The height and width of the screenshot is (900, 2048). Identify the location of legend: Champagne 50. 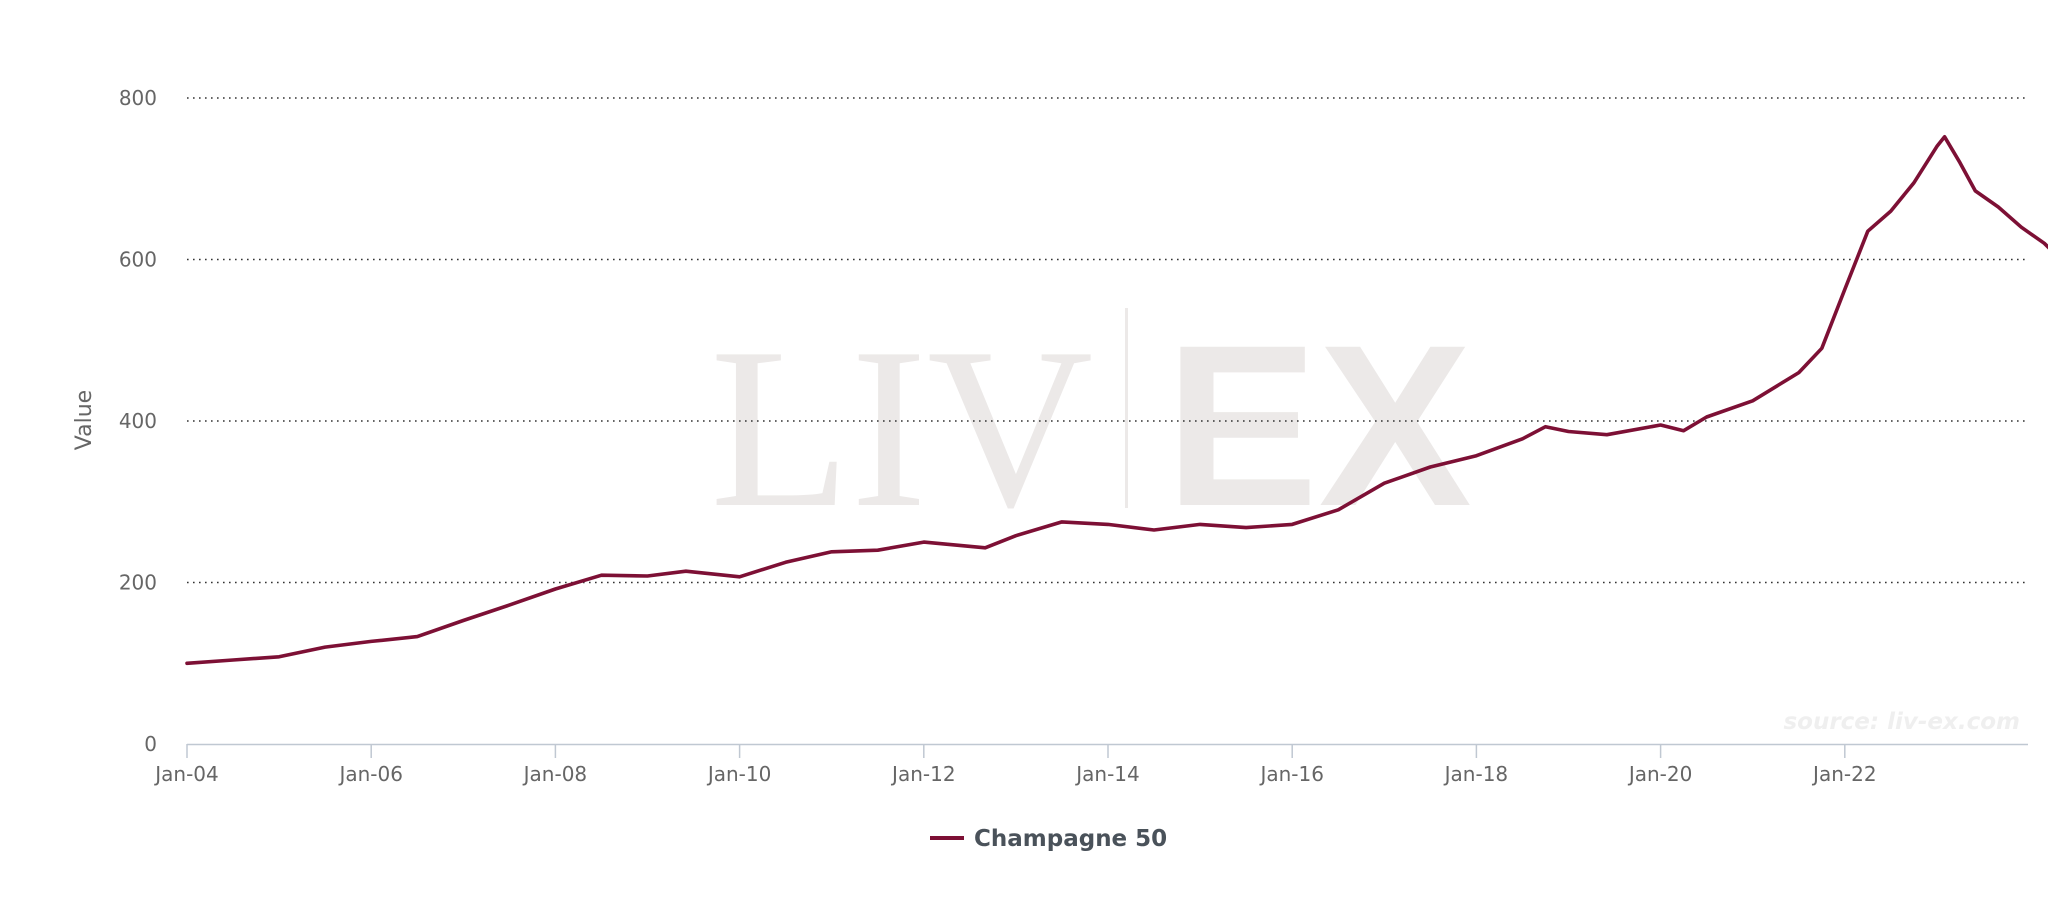
(1048, 839).